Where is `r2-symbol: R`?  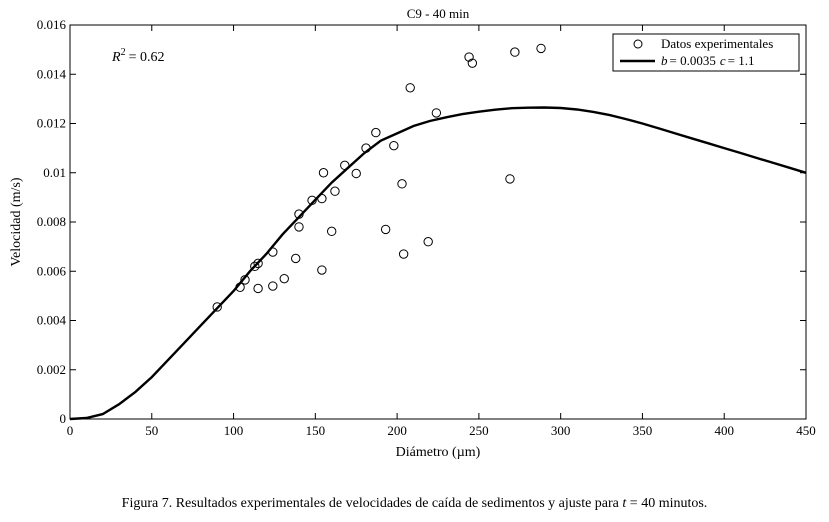
r2-symbol: R is located at coordinates (116, 57).